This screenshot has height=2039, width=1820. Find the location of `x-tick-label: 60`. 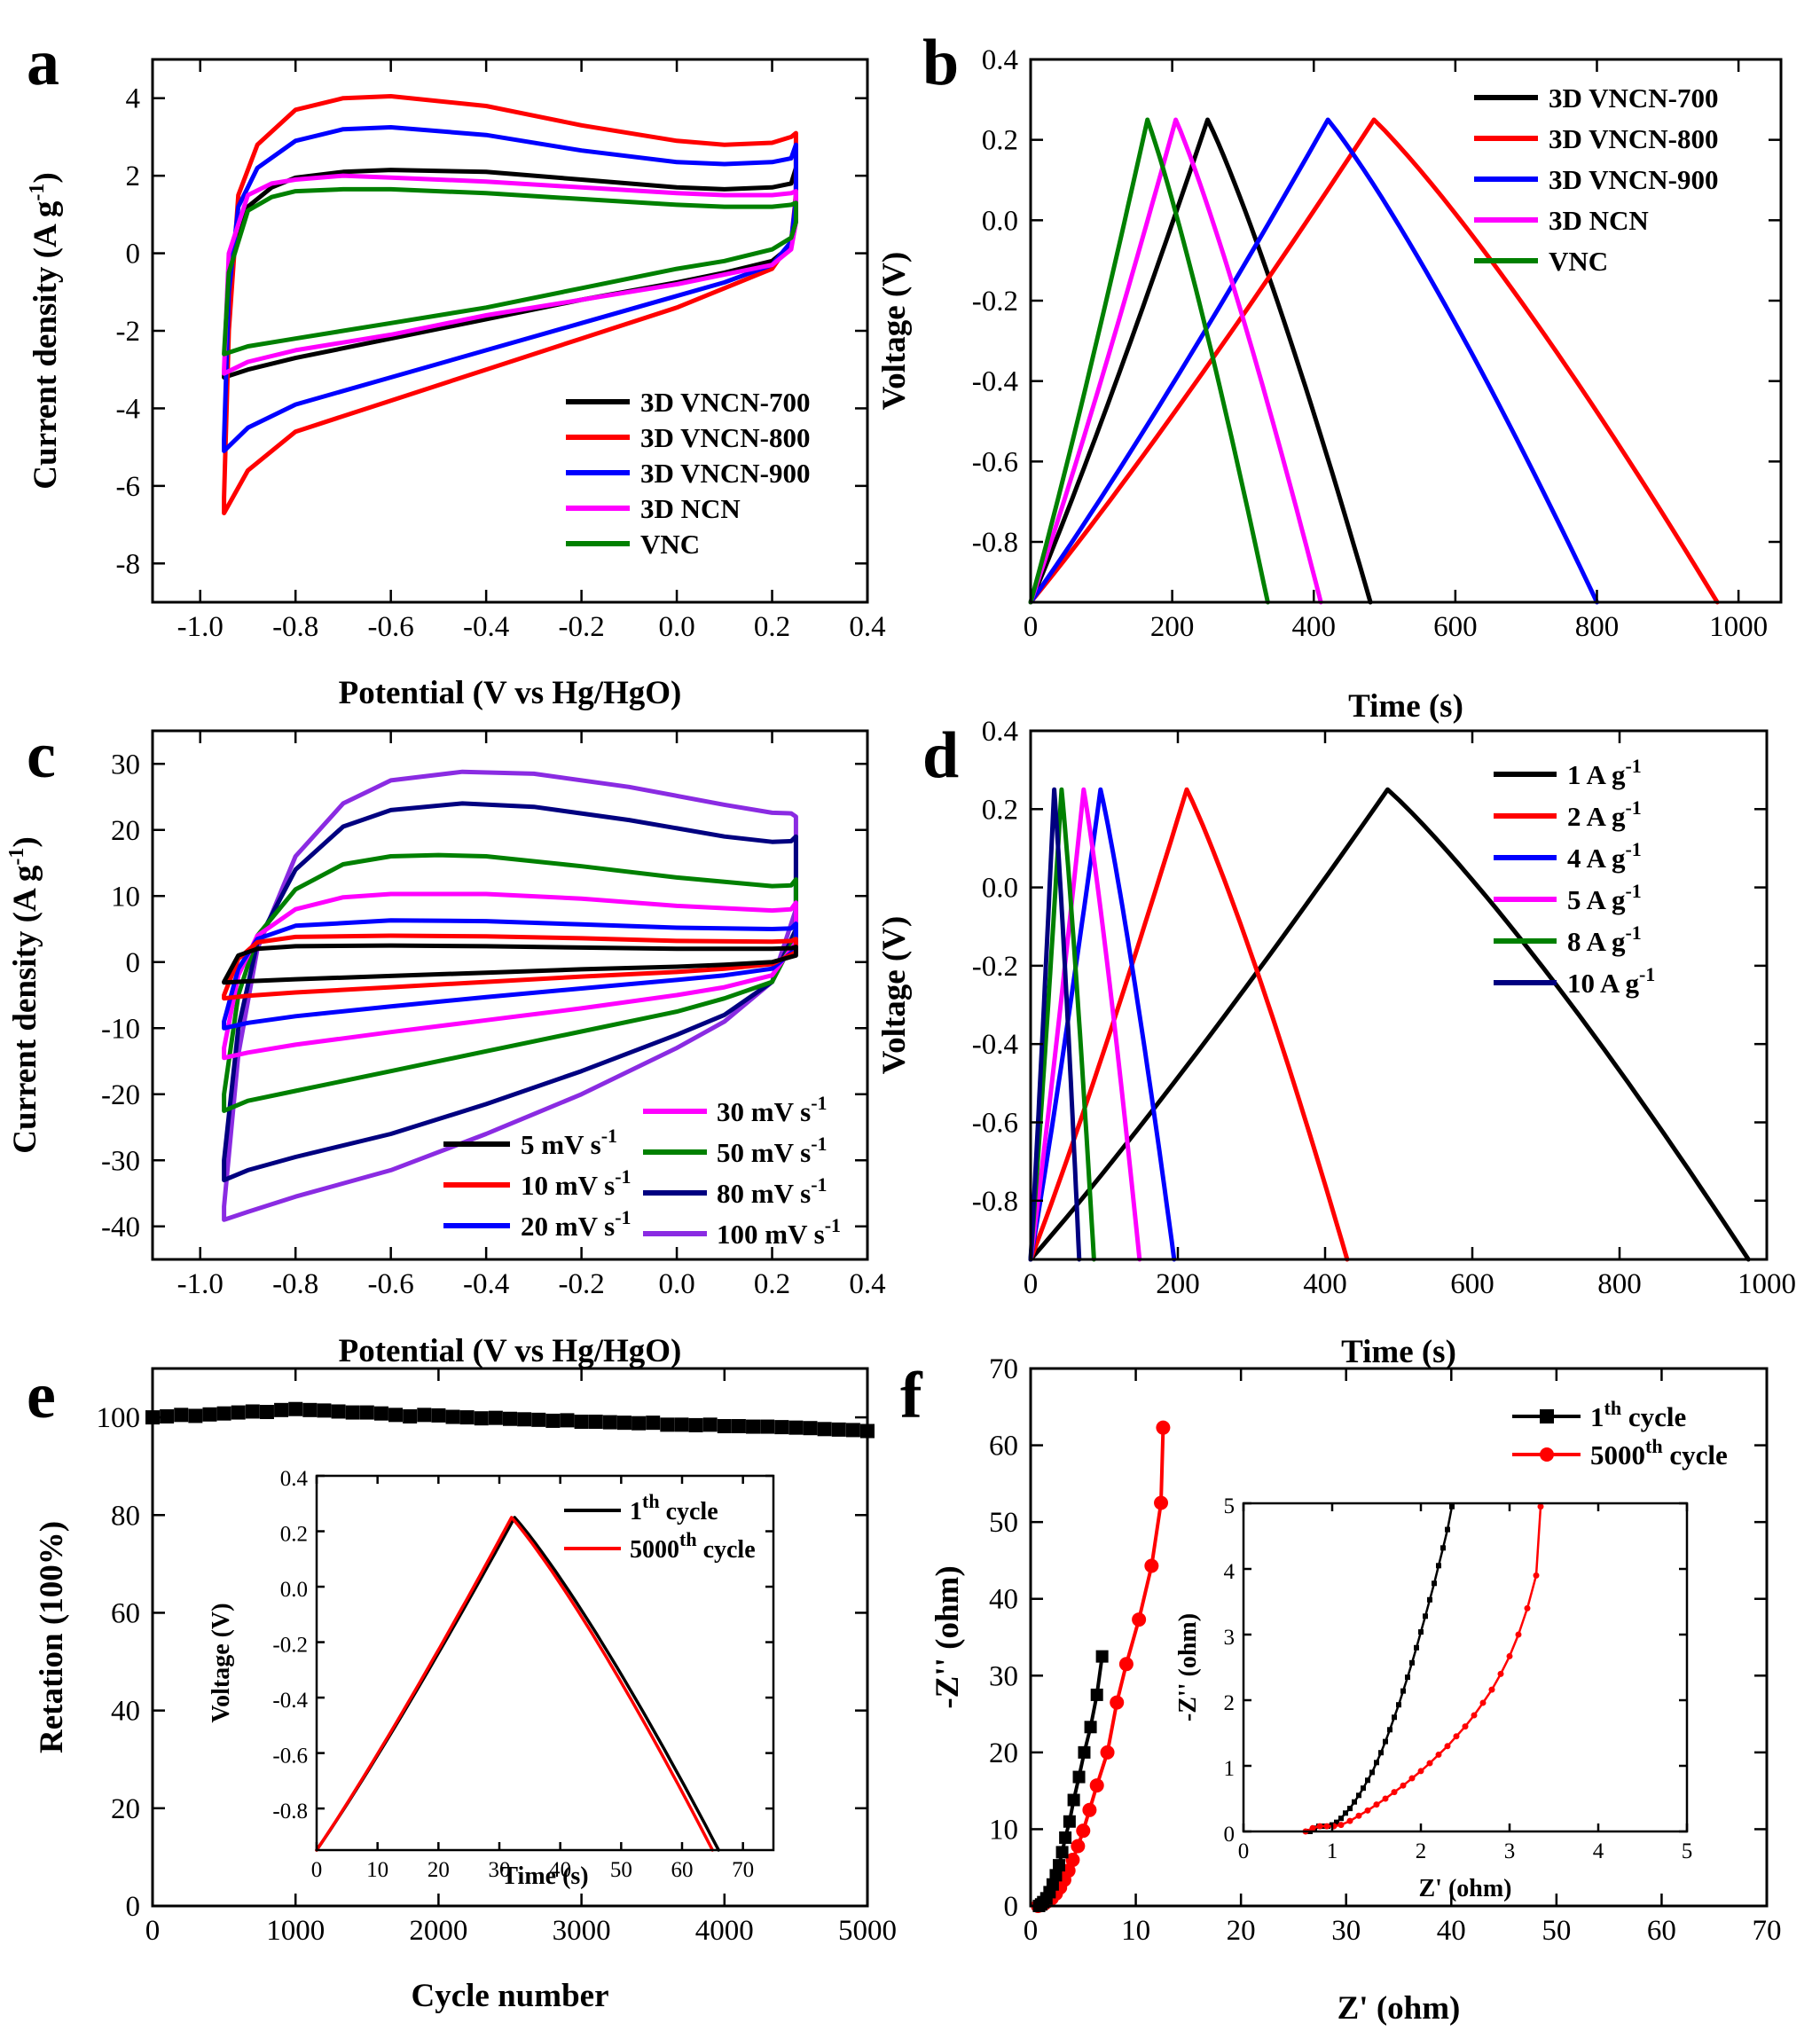

x-tick-label: 60 is located at coordinates (1661, 1931).